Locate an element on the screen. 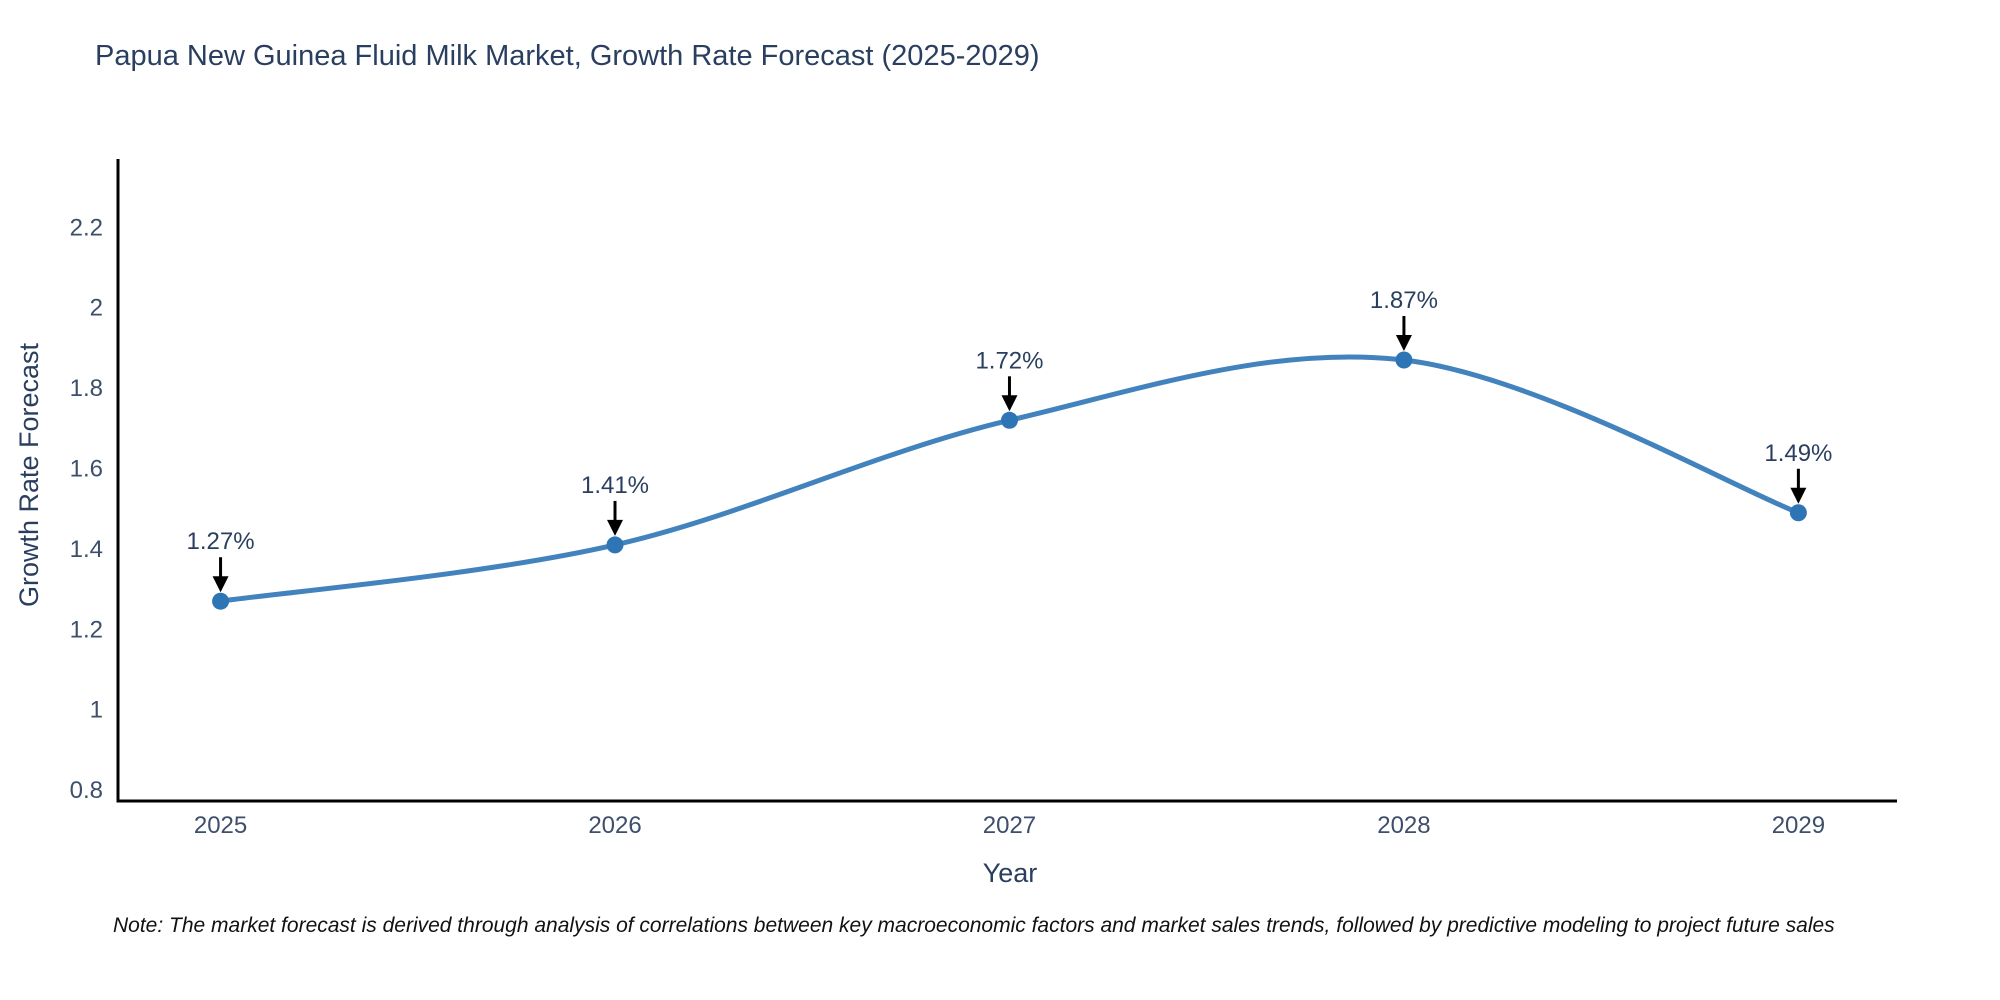  data-point-value-label: 1.87% is located at coordinates (1404, 300).